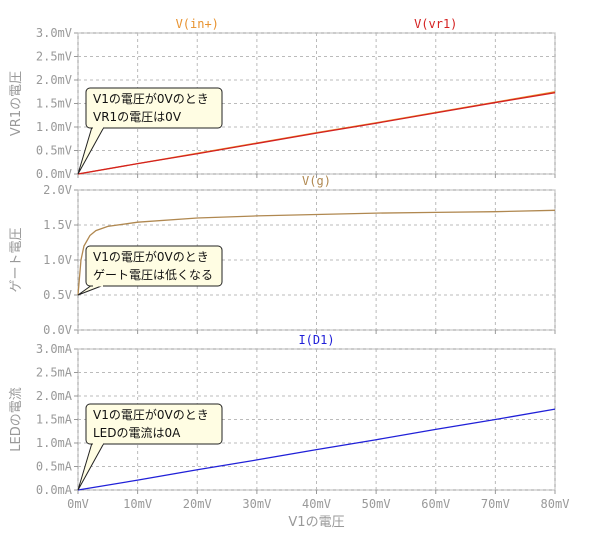  What do you see at coordinates (57, 190) in the screenshot?
I see `y-tick-label: 2.0V` at bounding box center [57, 190].